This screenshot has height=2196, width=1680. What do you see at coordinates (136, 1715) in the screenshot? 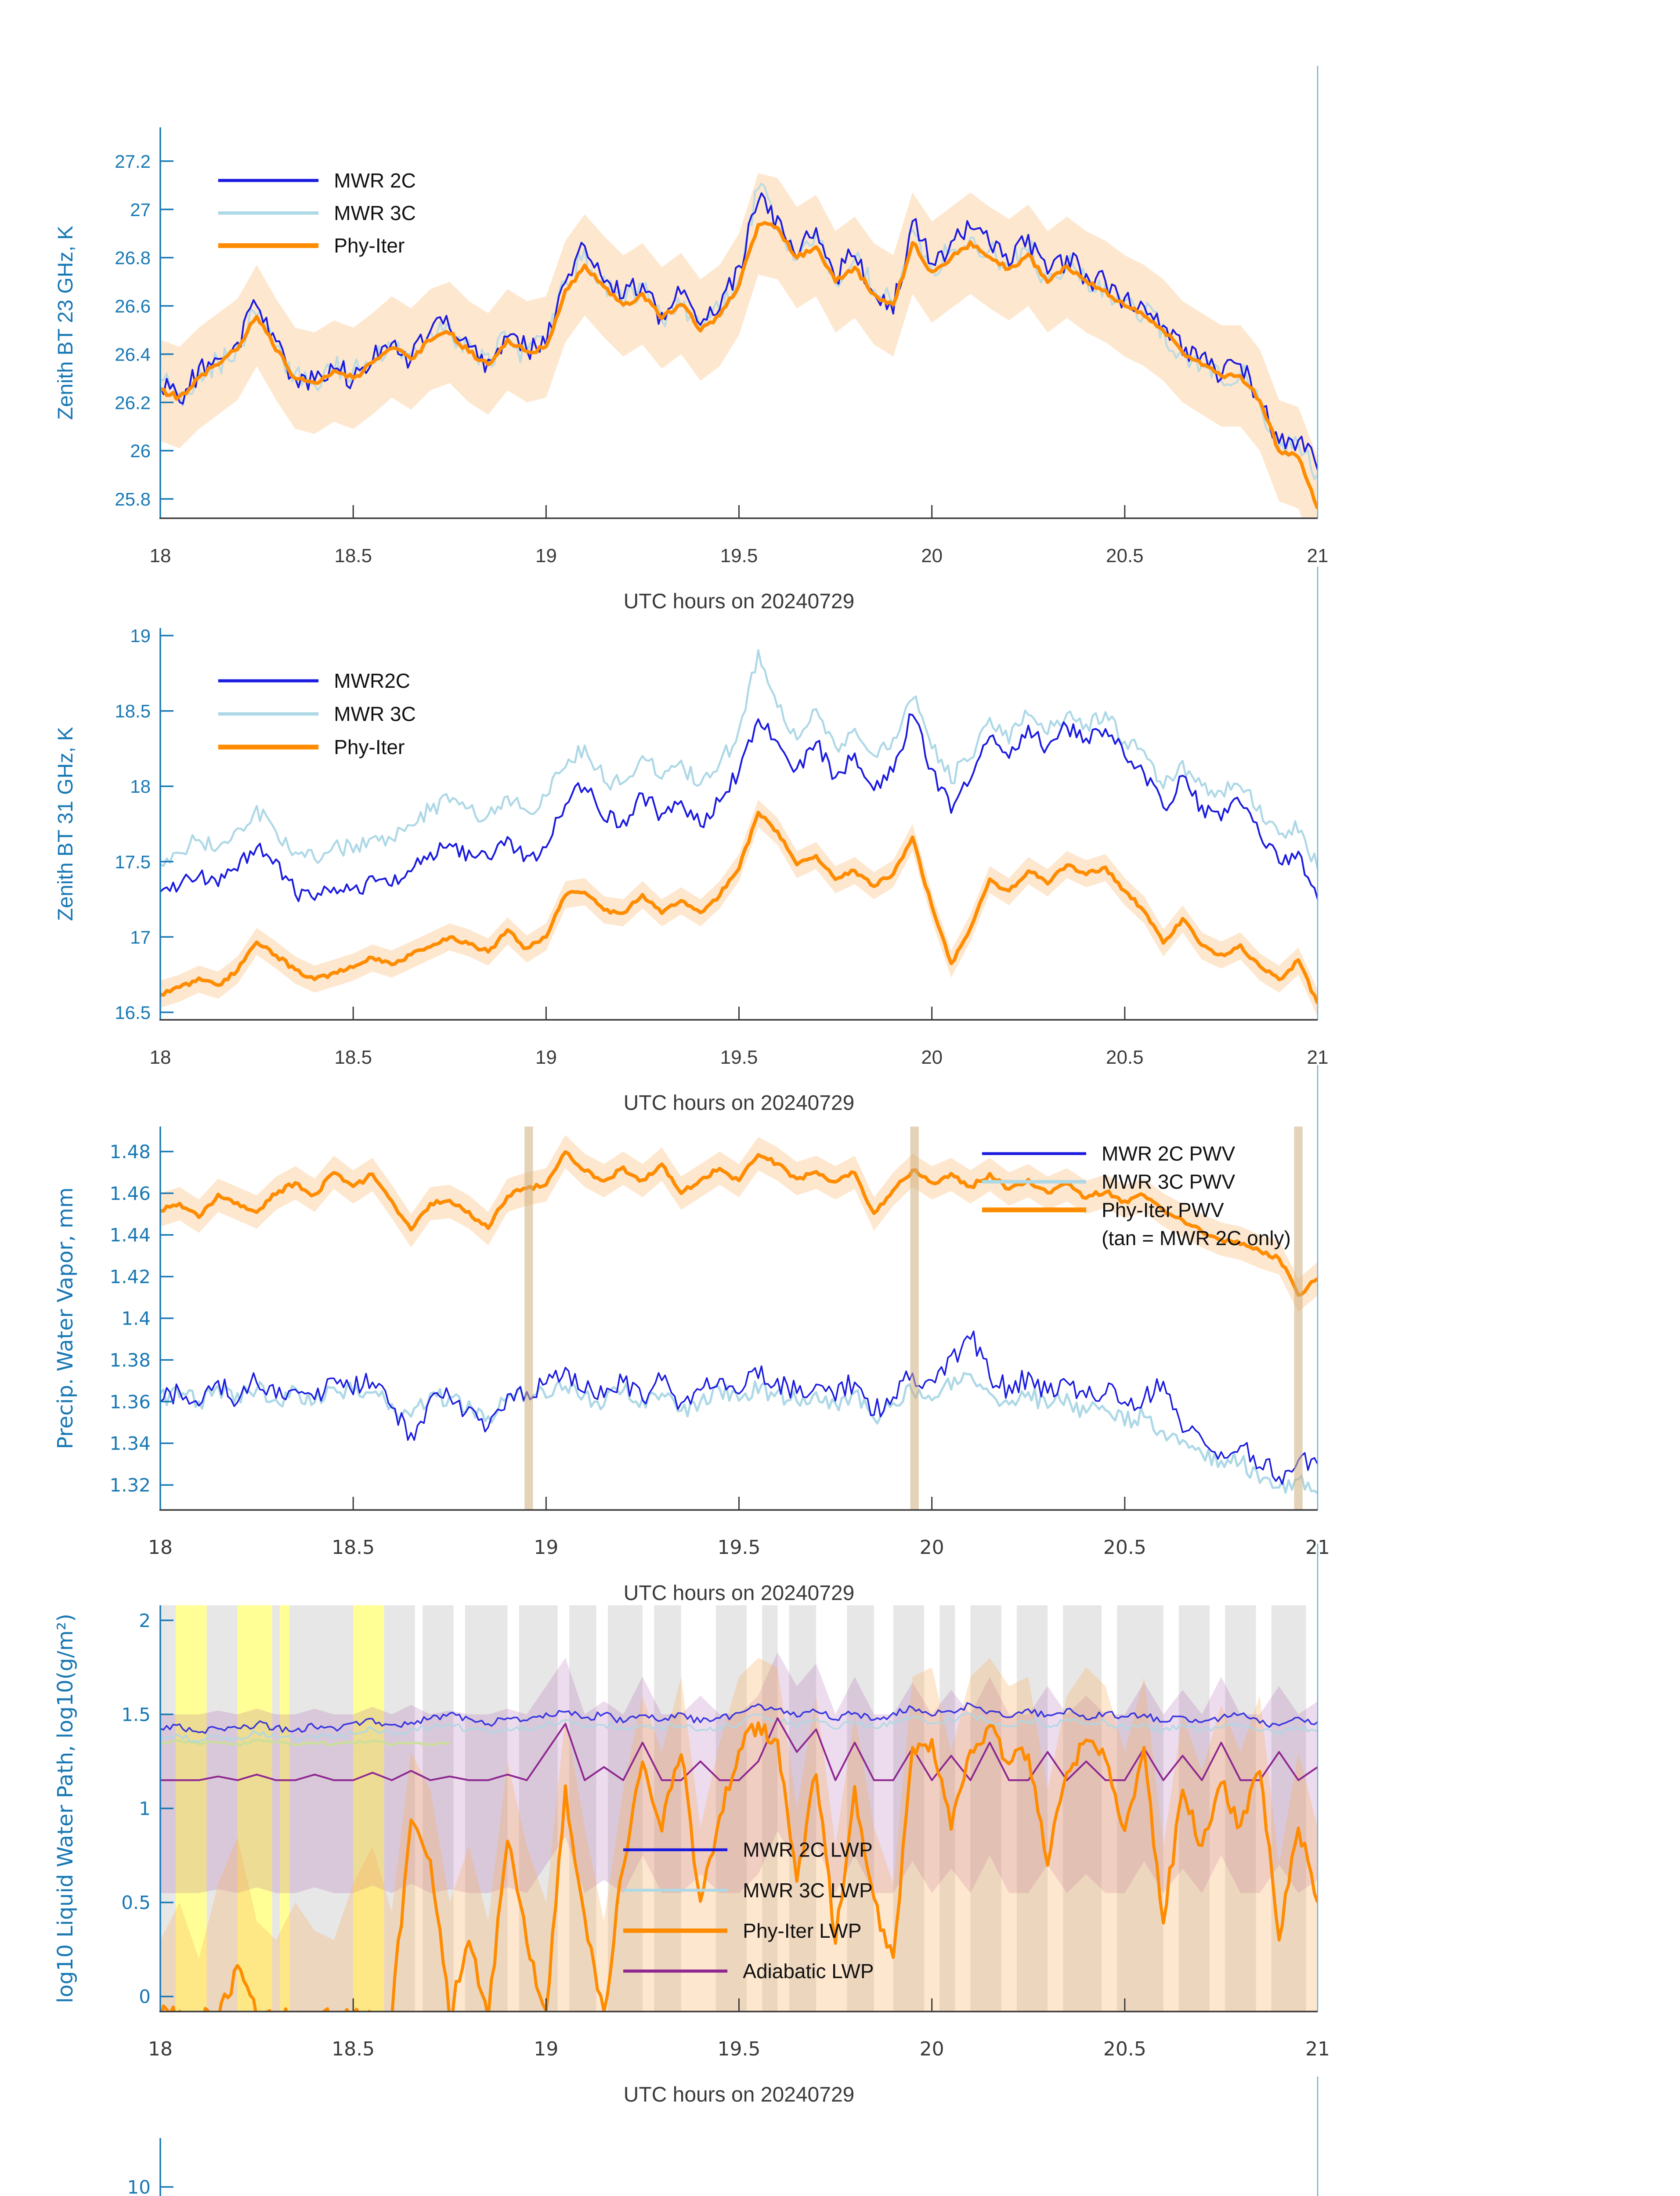
I see `y-tick-label: 1.5` at bounding box center [136, 1715].